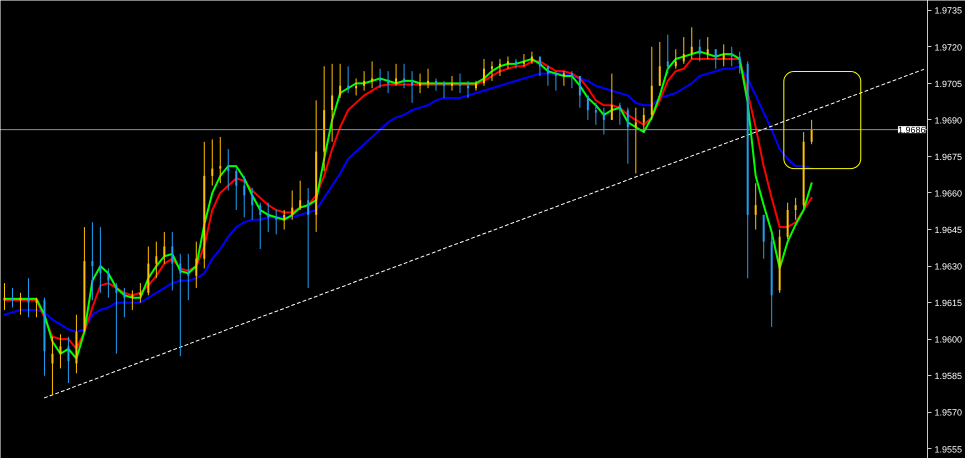  What do you see at coordinates (948, 83) in the screenshot?
I see `y-tick-label: 1.9705` at bounding box center [948, 83].